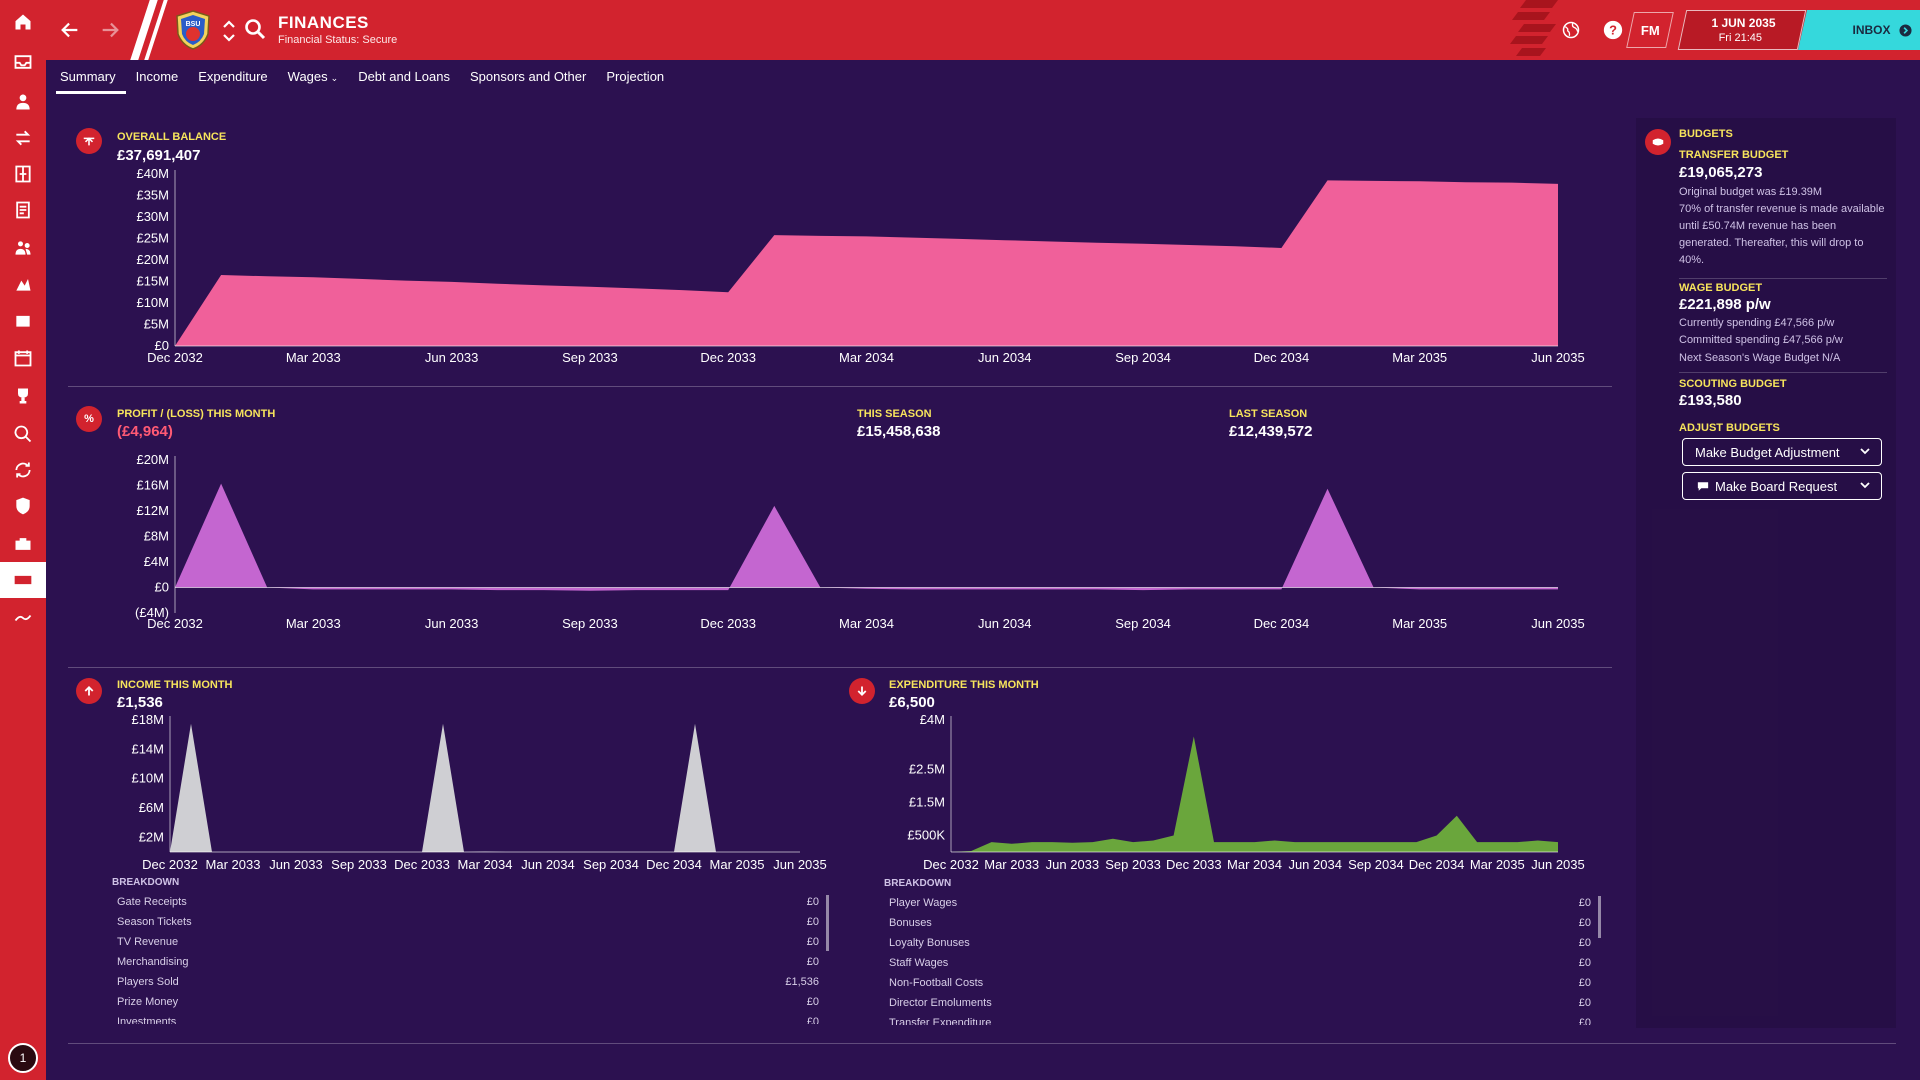 The width and height of the screenshot is (1920, 1080). I want to click on back-button, so click(70, 30).